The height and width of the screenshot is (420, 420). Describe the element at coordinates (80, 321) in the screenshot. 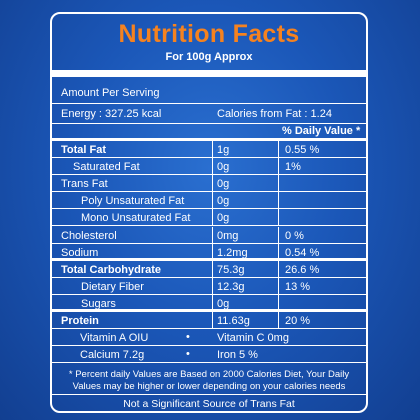

I see `nutrient-name: Protein` at that location.